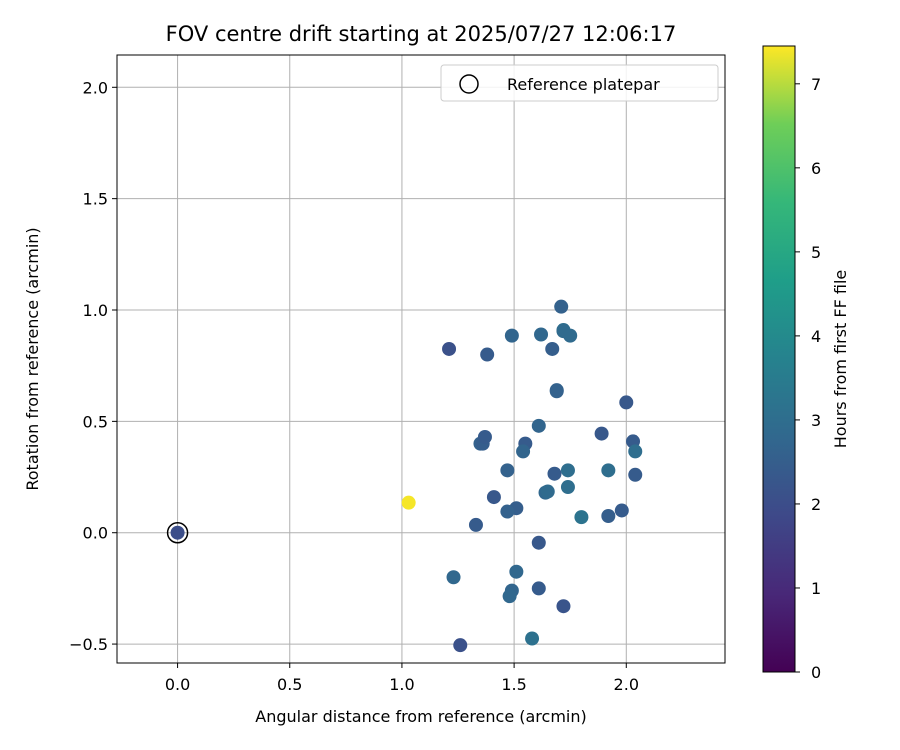 Image resolution: width=900 pixels, height=750 pixels. Describe the element at coordinates (469, 84) in the screenshot. I see `legend-marker-icon` at that location.